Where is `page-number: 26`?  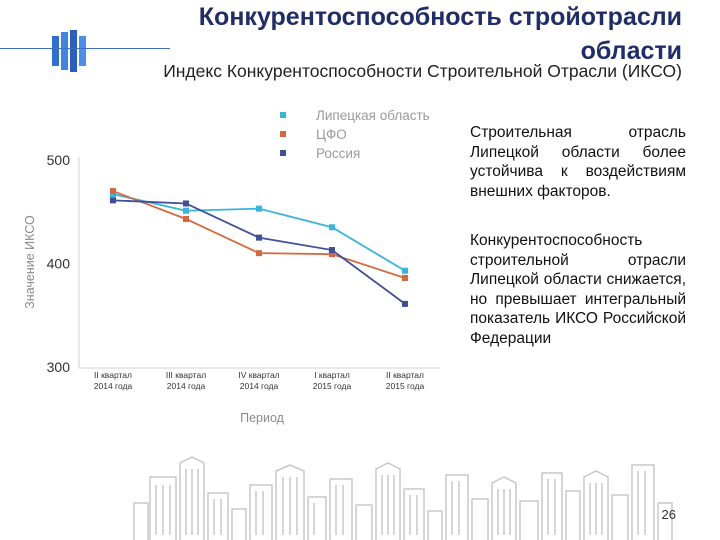 page-number: 26 is located at coordinates (668, 514).